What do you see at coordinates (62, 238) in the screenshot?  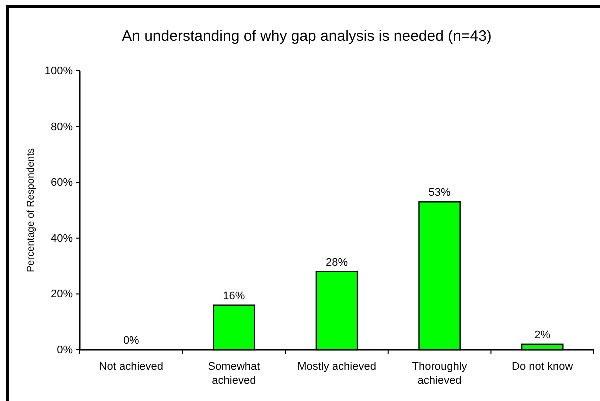 I see `y-tick-label: 40%` at bounding box center [62, 238].